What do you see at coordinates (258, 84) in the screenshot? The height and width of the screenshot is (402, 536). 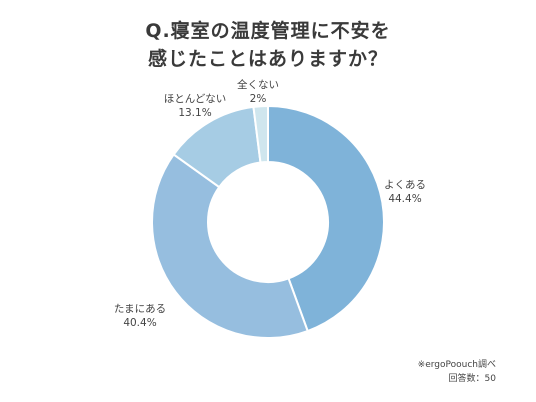 I see `slice-label-never: 全くない` at bounding box center [258, 84].